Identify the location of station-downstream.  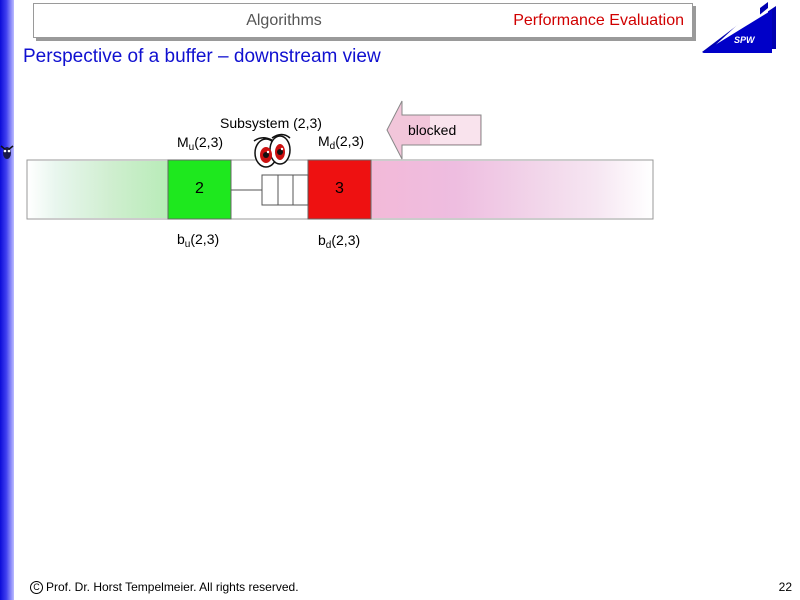
(339, 189).